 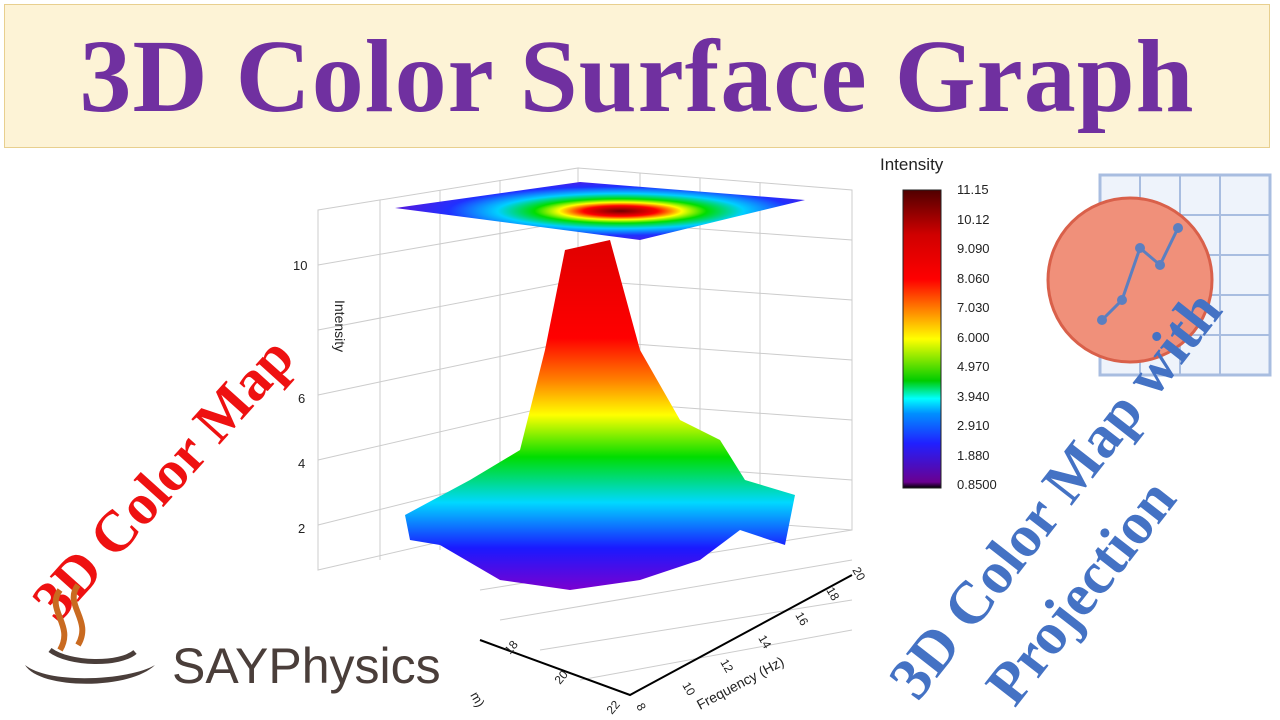 What do you see at coordinates (641, 707) in the screenshot?
I see `svg-text: 8` at bounding box center [641, 707].